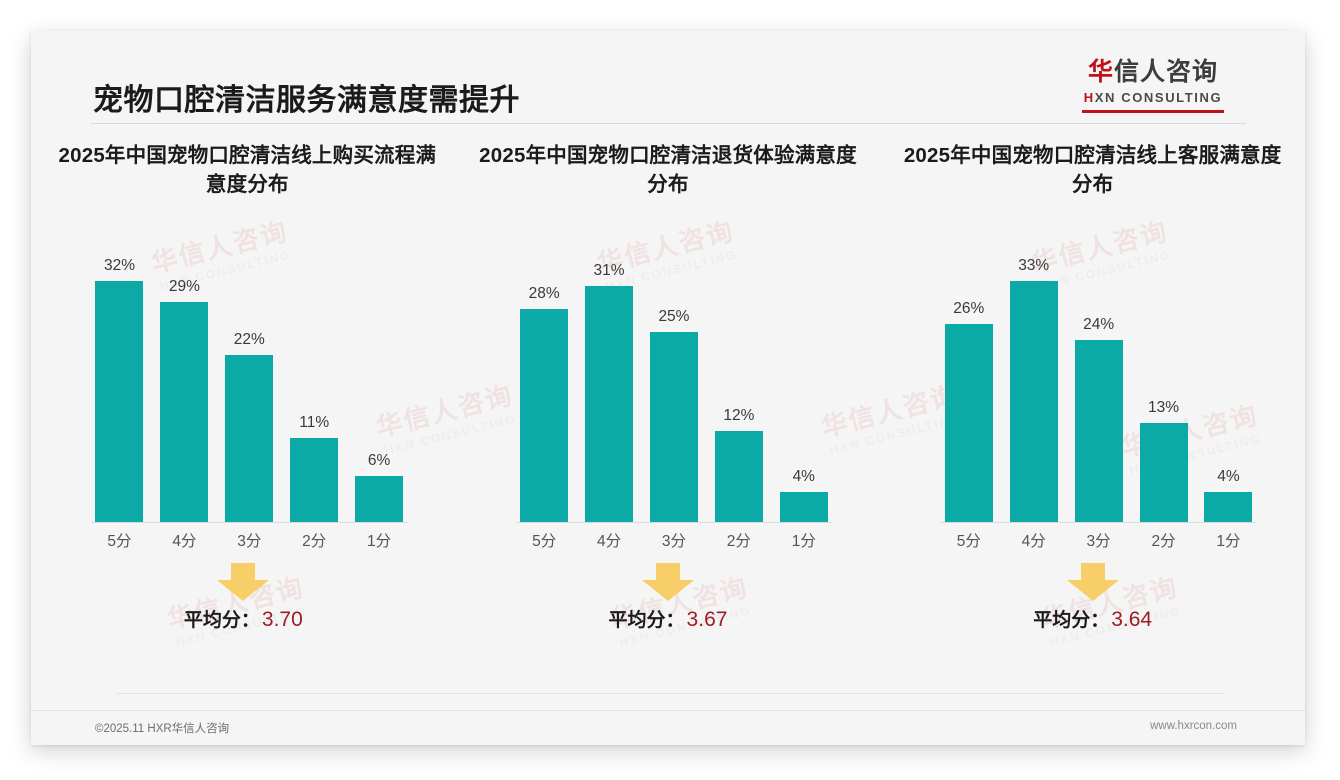  I want to click on bar-group: 22%, so click(249, 389).